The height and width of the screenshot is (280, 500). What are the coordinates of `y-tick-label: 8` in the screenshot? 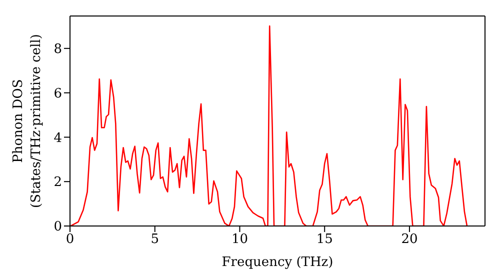 It's located at (58, 50).